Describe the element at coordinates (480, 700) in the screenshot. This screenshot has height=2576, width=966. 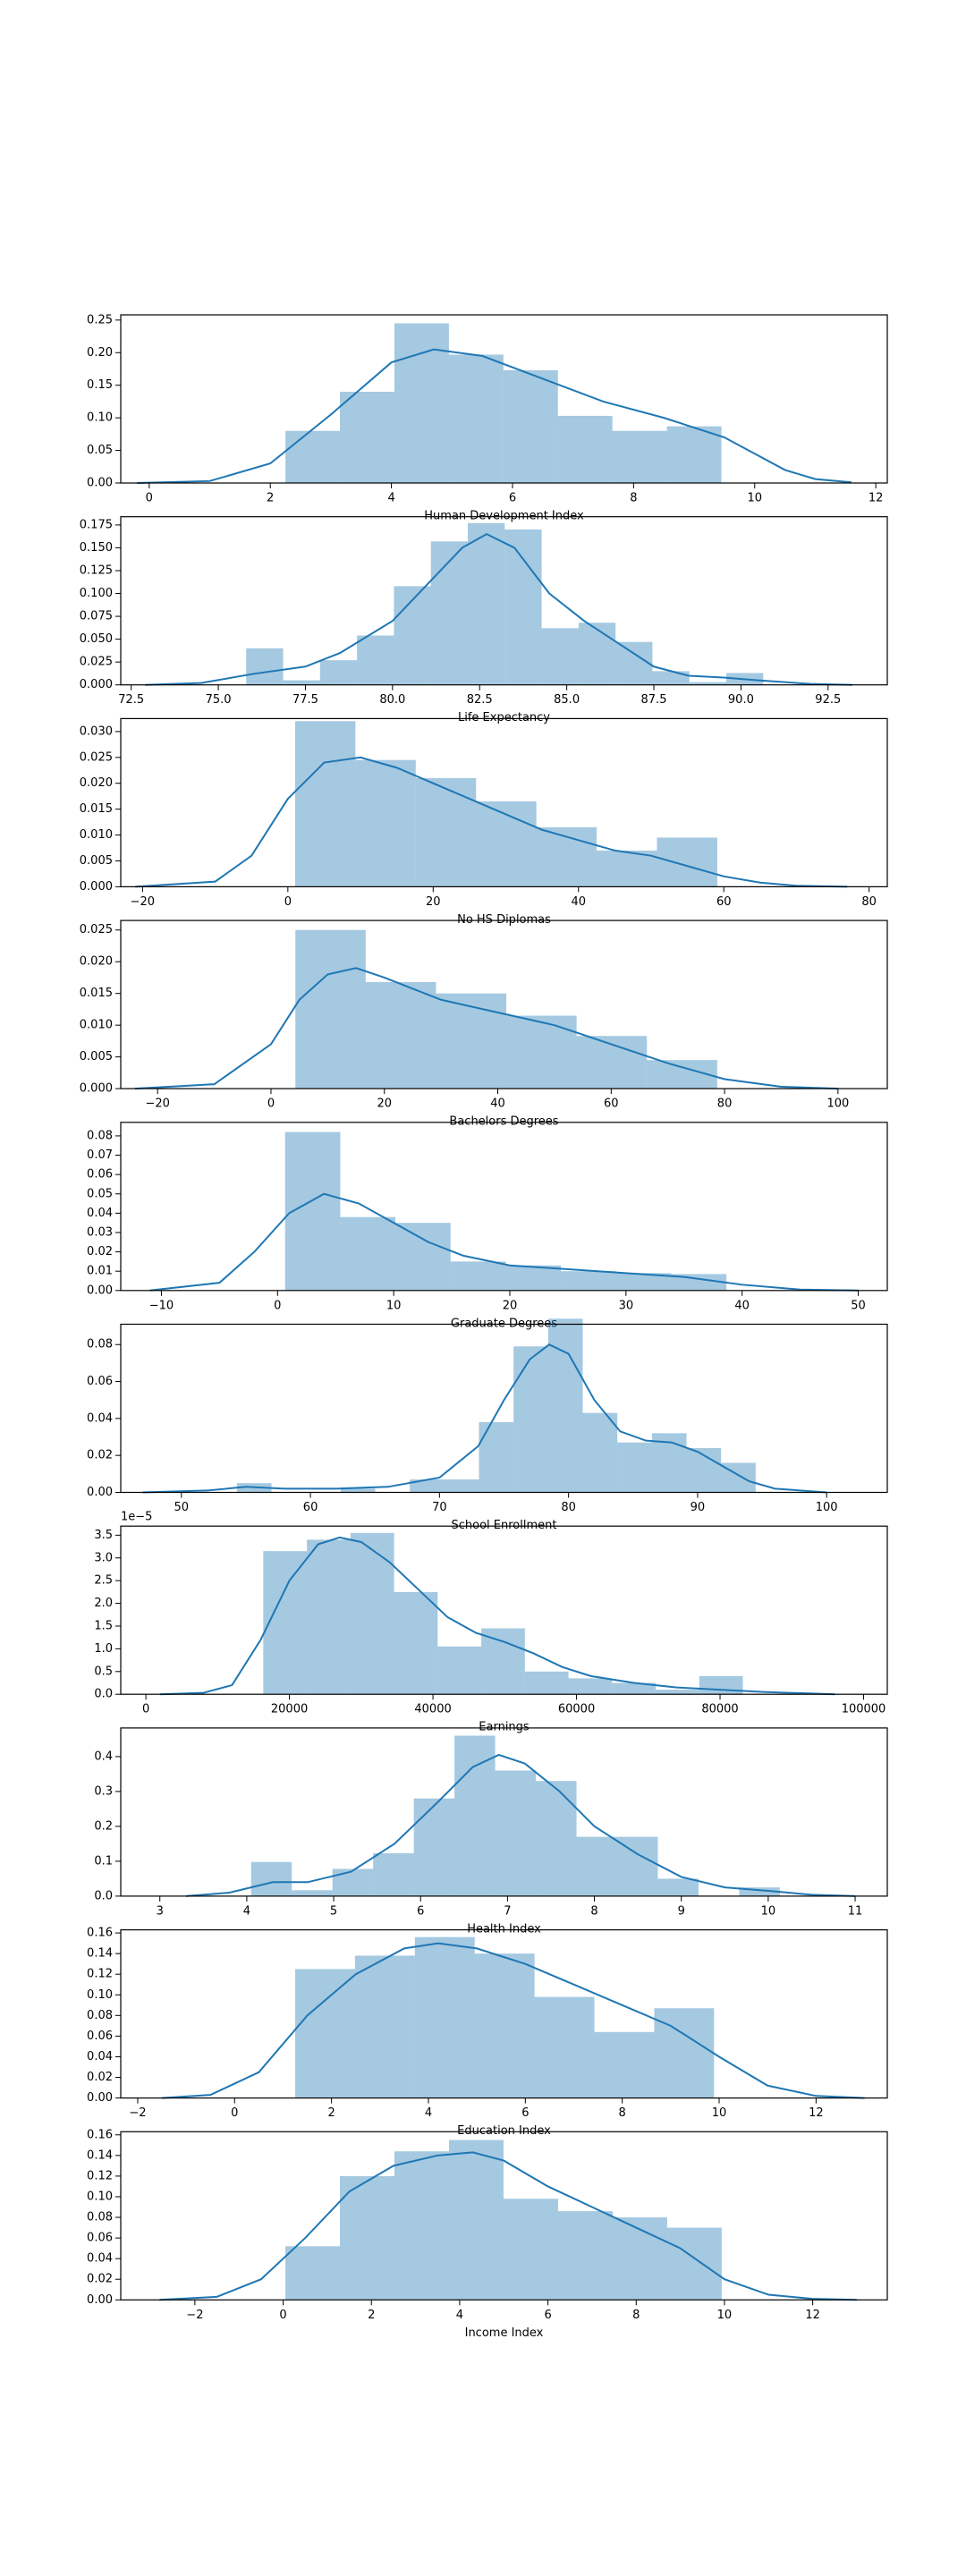
I see `x-tick-label: 82.5` at that location.